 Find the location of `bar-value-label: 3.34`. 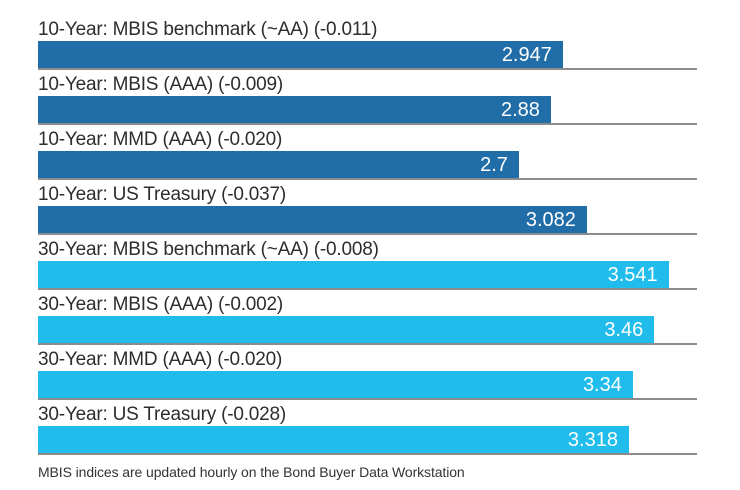

bar-value-label: 3.34 is located at coordinates (602, 384).